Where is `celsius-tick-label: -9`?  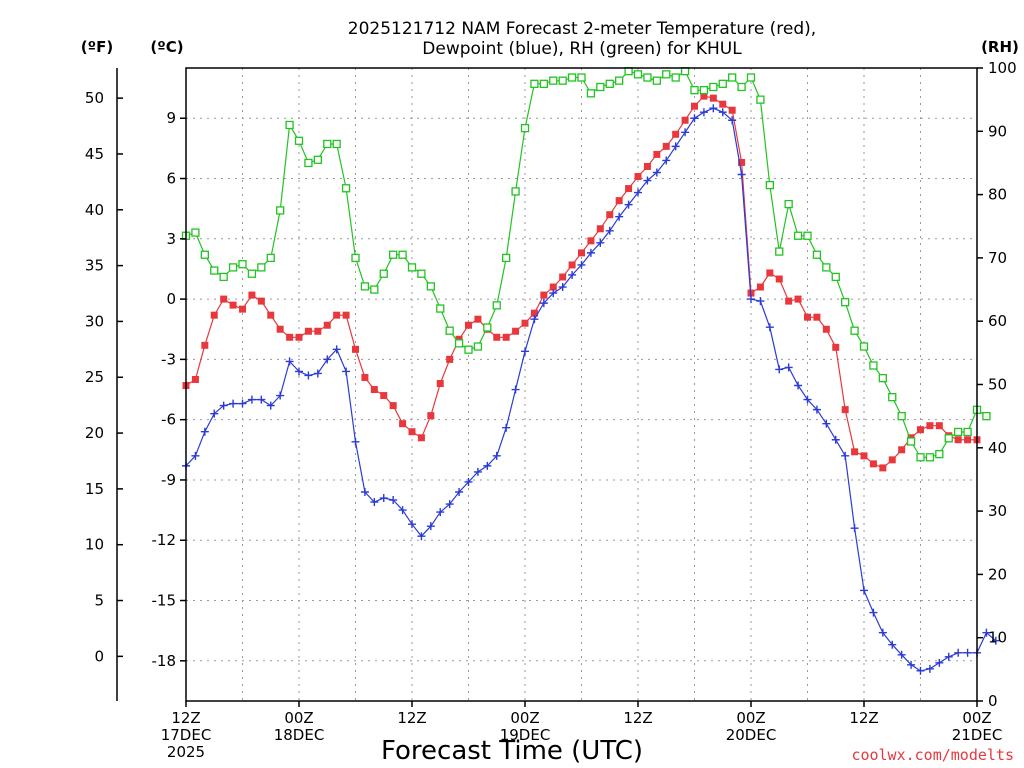
celsius-tick-label: -9 is located at coordinates (168, 480).